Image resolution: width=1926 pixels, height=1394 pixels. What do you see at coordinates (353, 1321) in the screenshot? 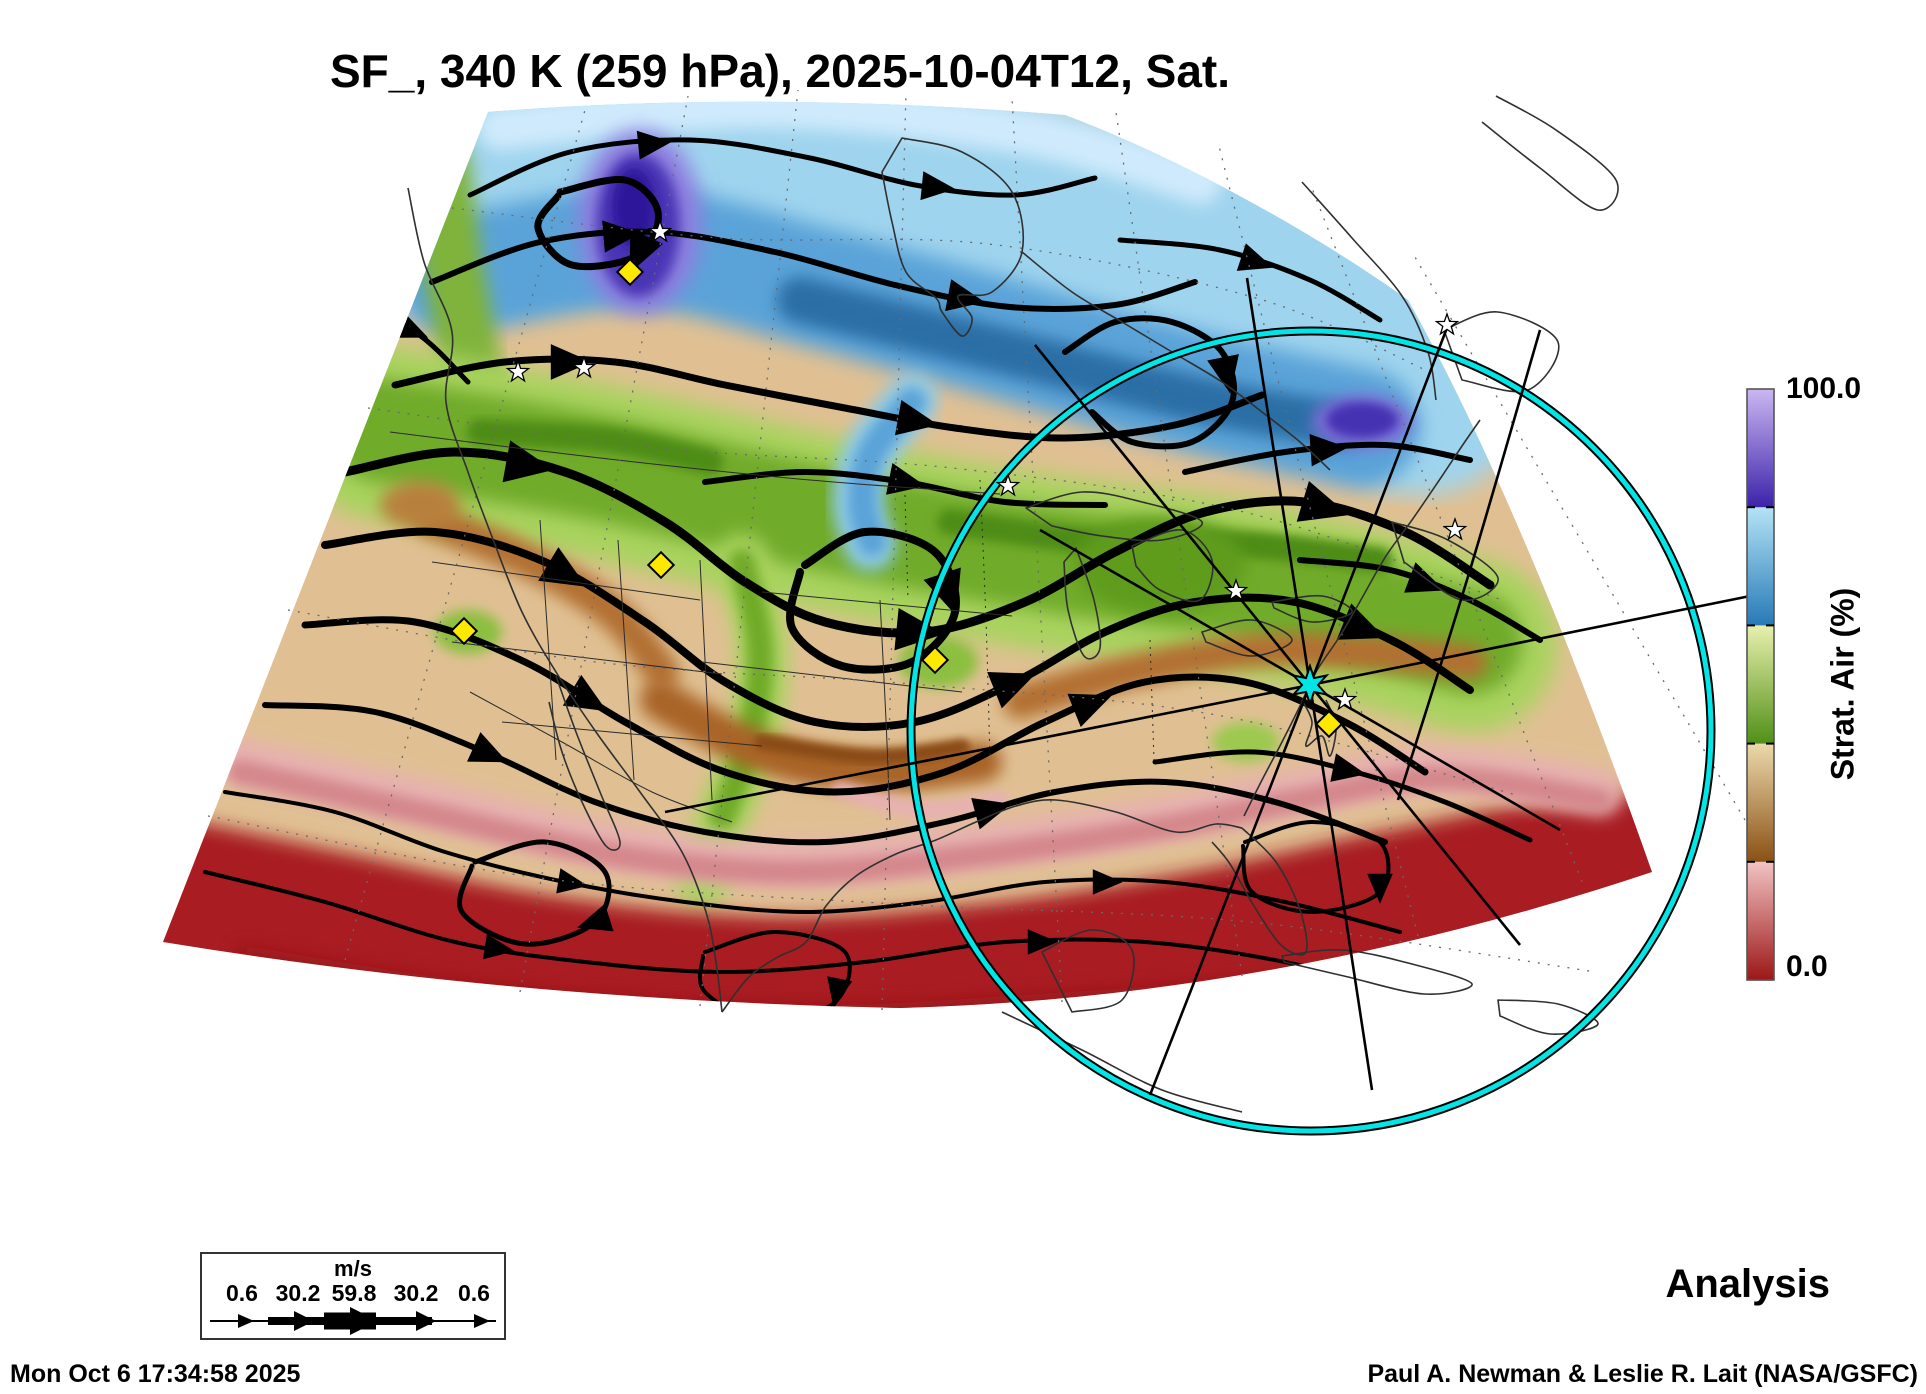
I see `wind-speed-arrow-scale` at bounding box center [353, 1321].